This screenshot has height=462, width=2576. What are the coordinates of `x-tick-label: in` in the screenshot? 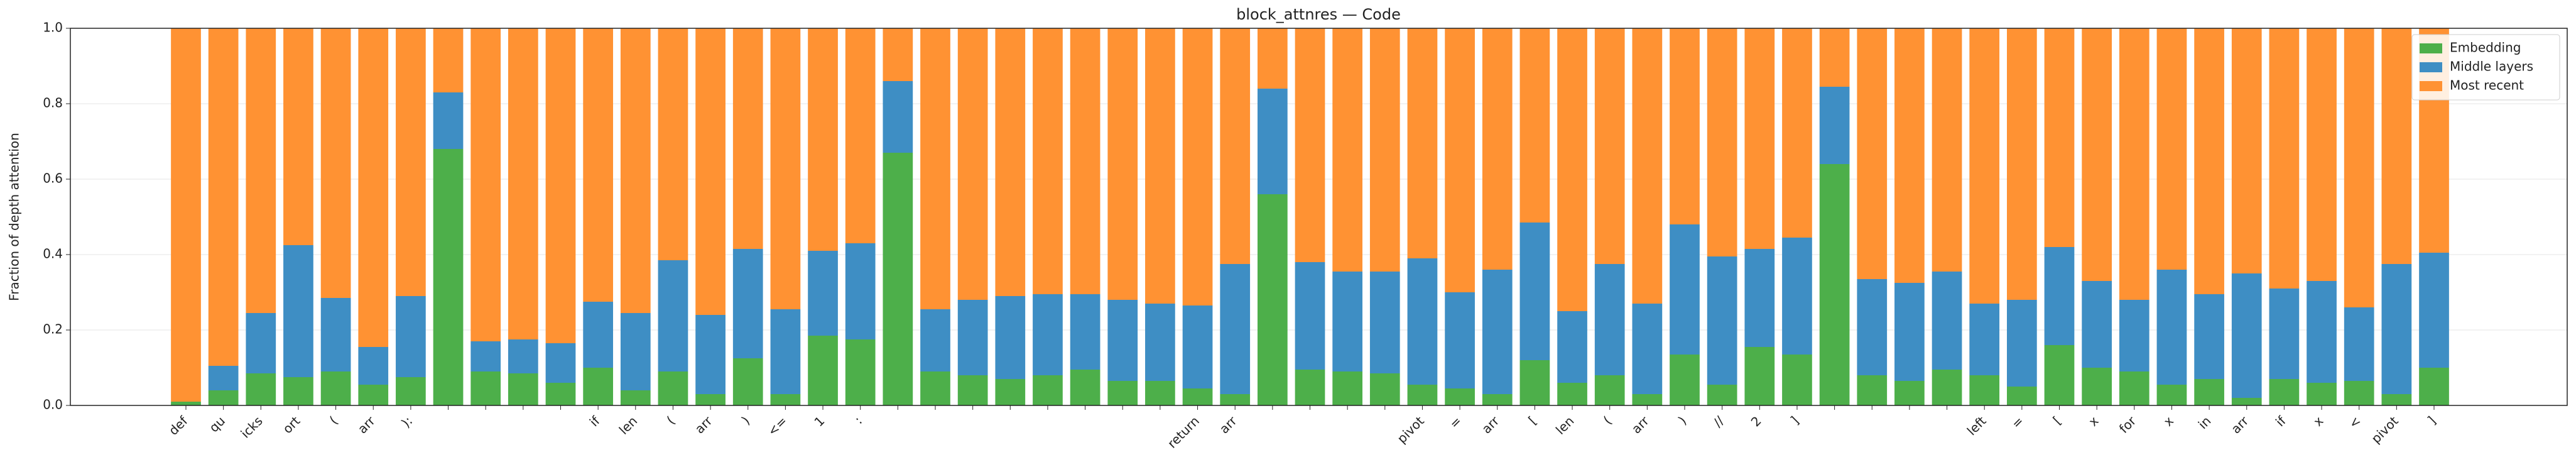 It's located at (2204, 422).